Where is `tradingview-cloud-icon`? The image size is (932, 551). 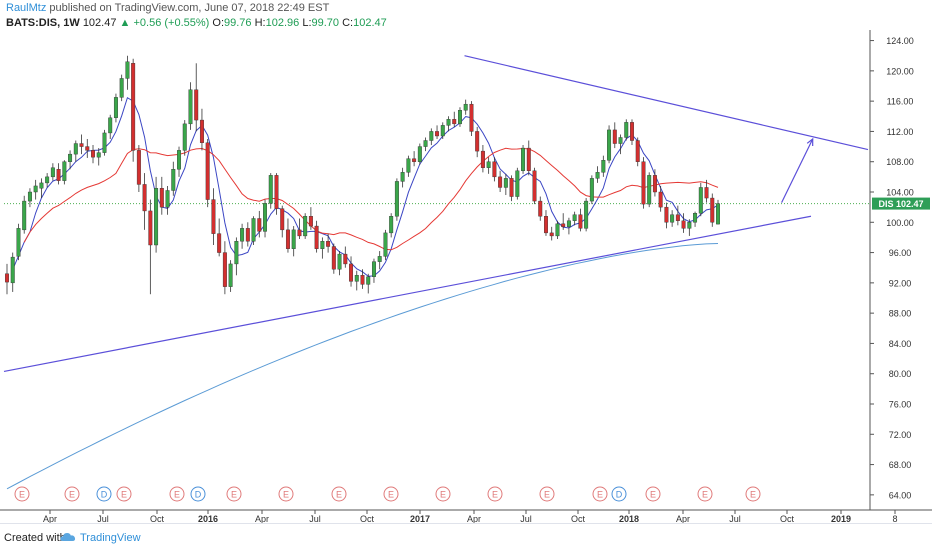 tradingview-cloud-icon is located at coordinates (68, 537).